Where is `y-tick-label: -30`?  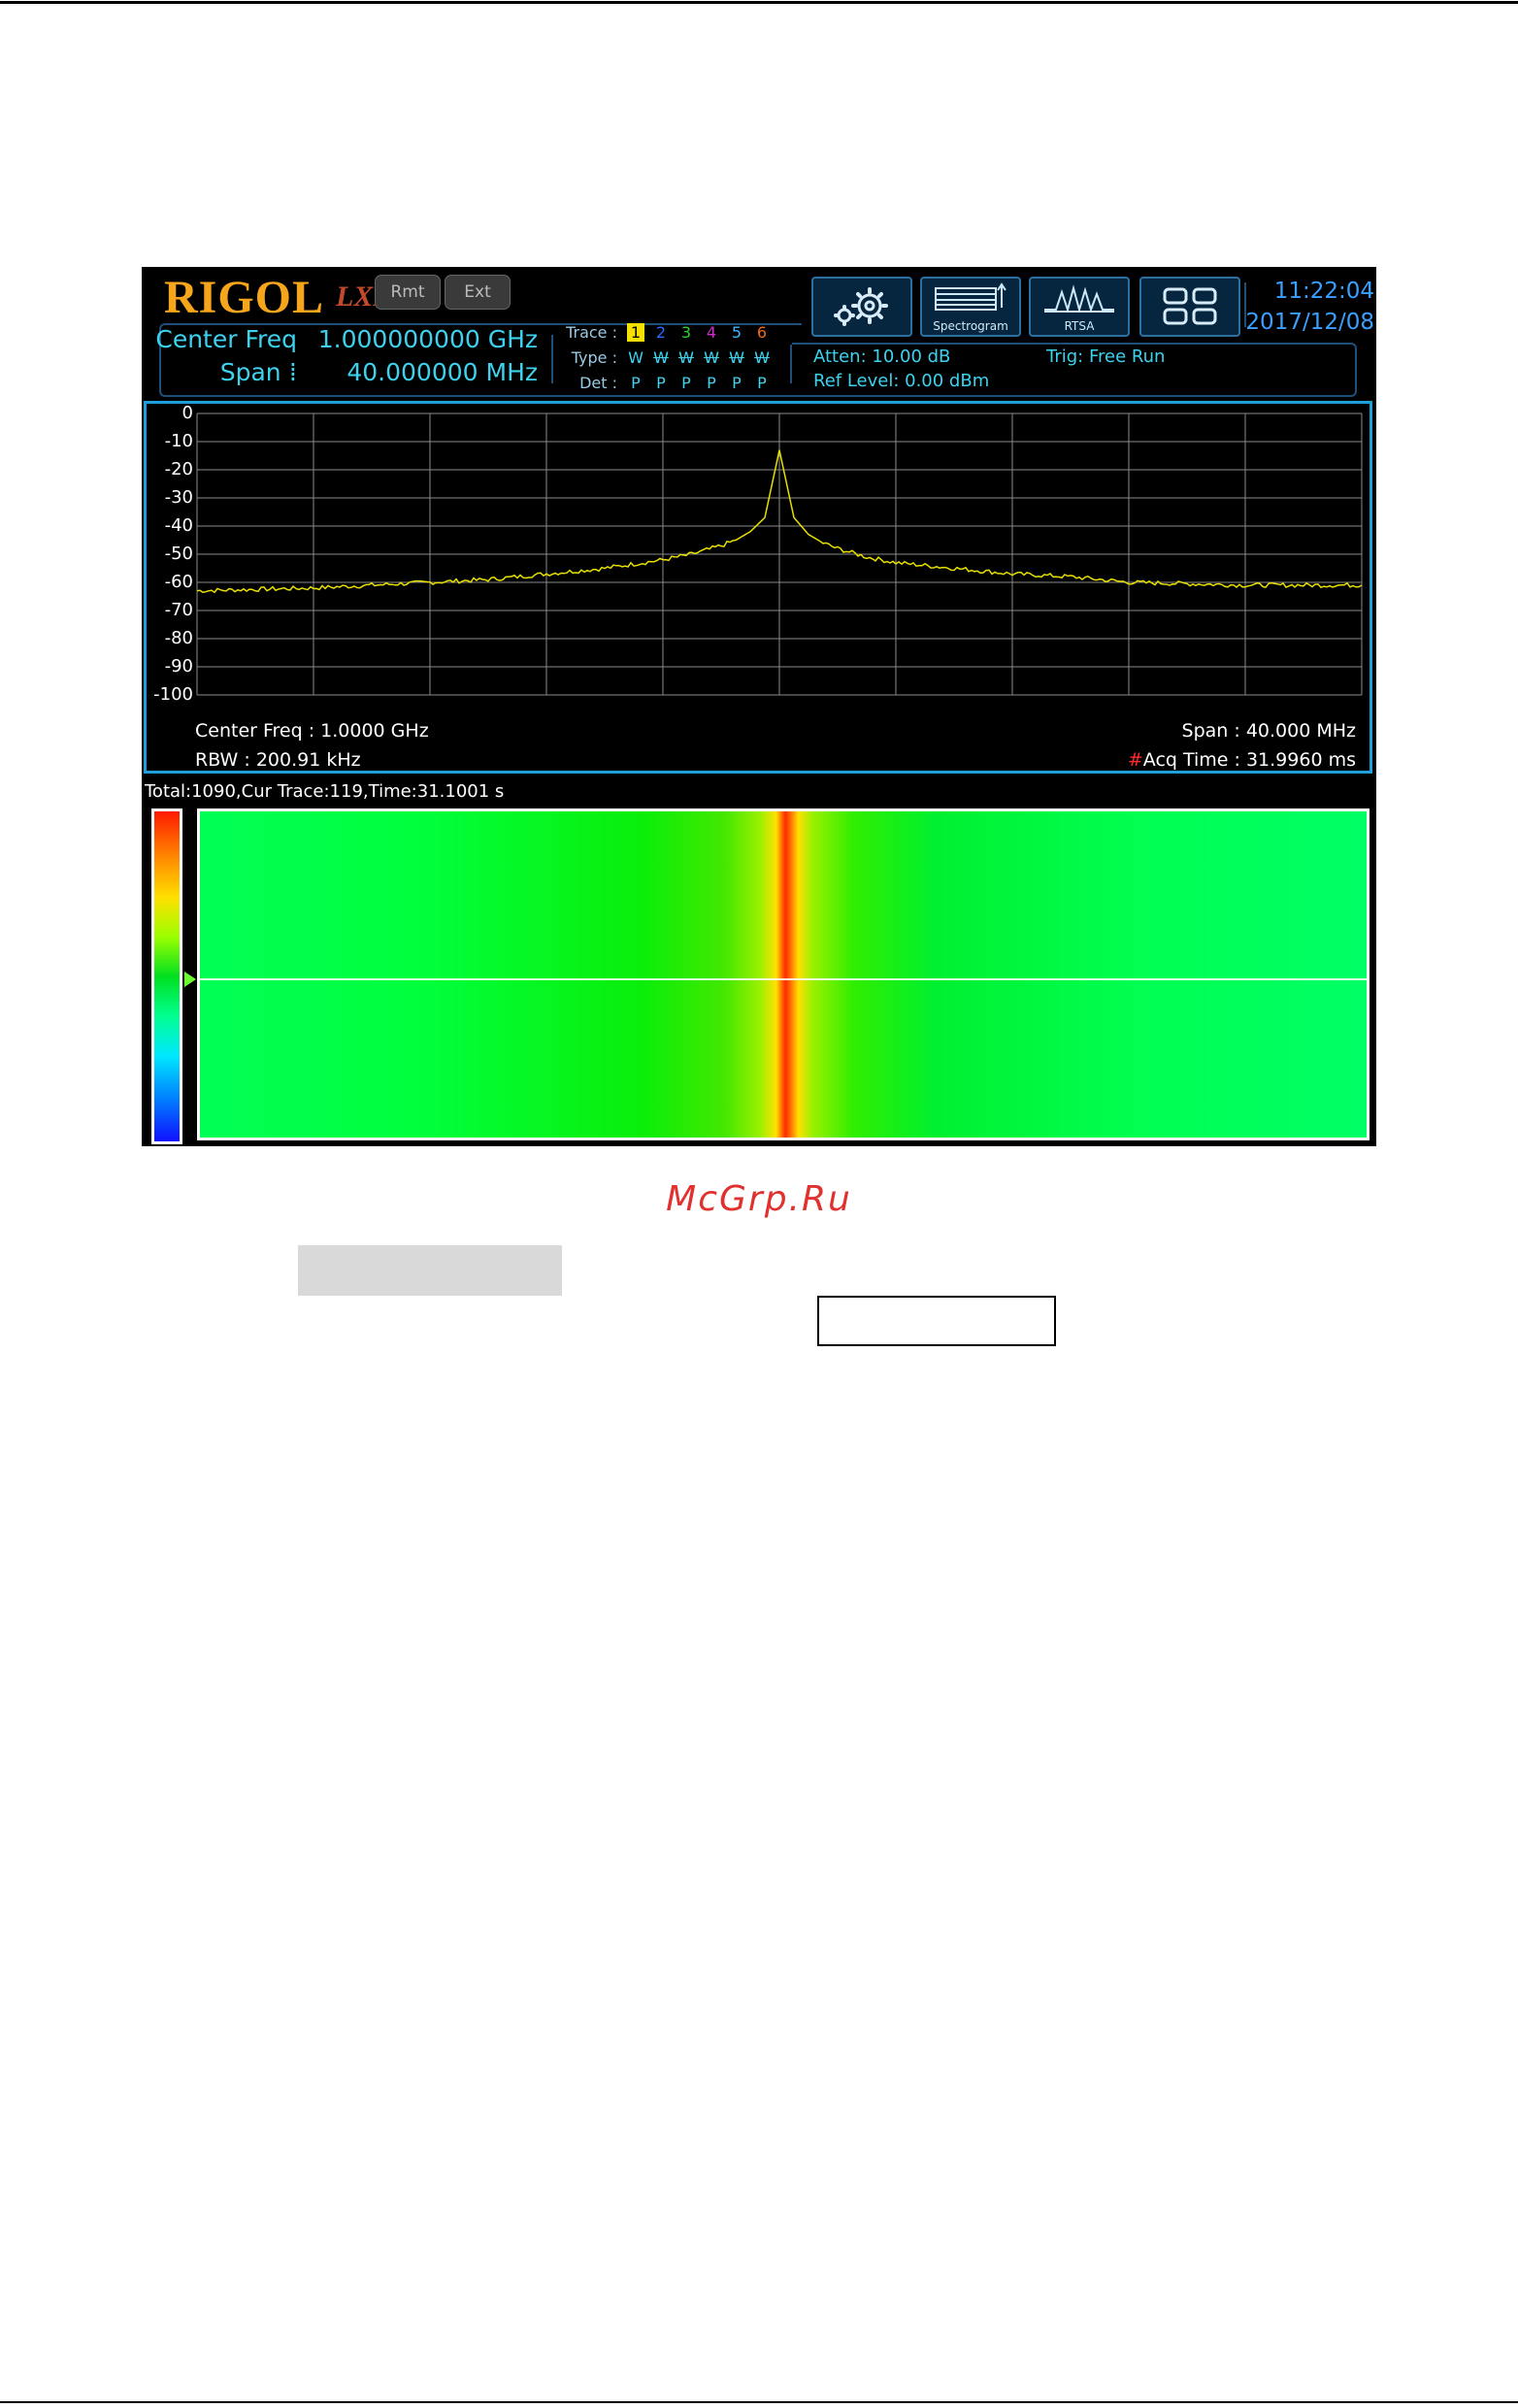
y-tick-label: -30 is located at coordinates (178, 497).